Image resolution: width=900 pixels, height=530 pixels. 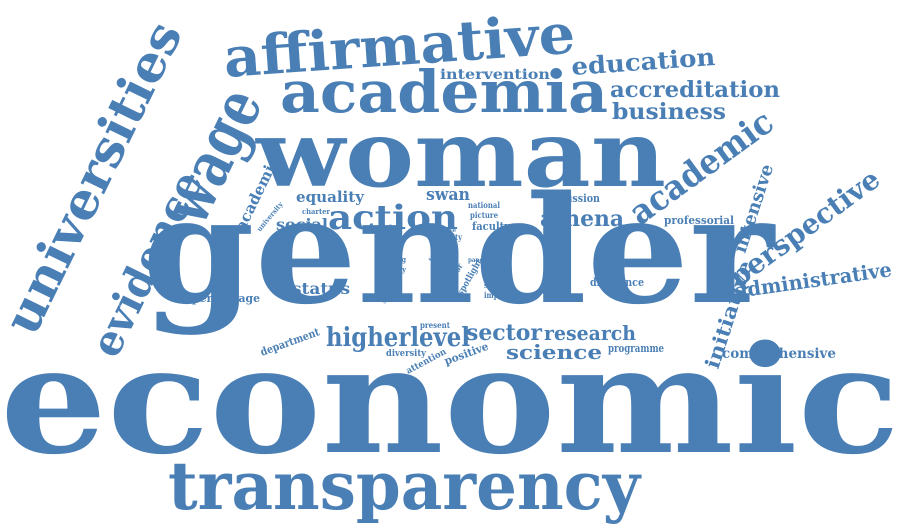 What do you see at coordinates (495, 75) in the screenshot?
I see `word-intervention: intervention` at bounding box center [495, 75].